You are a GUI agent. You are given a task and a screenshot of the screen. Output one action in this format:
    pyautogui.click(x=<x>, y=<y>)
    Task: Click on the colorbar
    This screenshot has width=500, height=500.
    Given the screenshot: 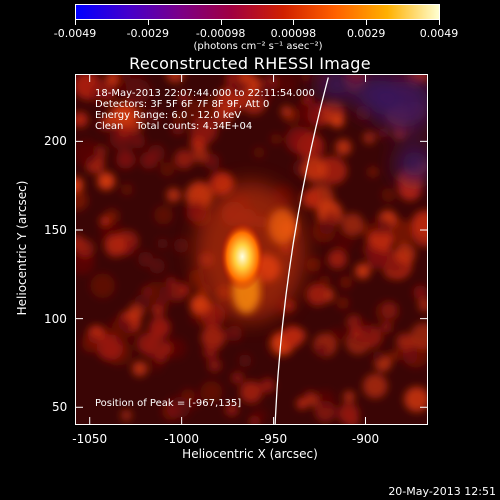 What is the action you would take?
    pyautogui.click(x=257, y=12)
    